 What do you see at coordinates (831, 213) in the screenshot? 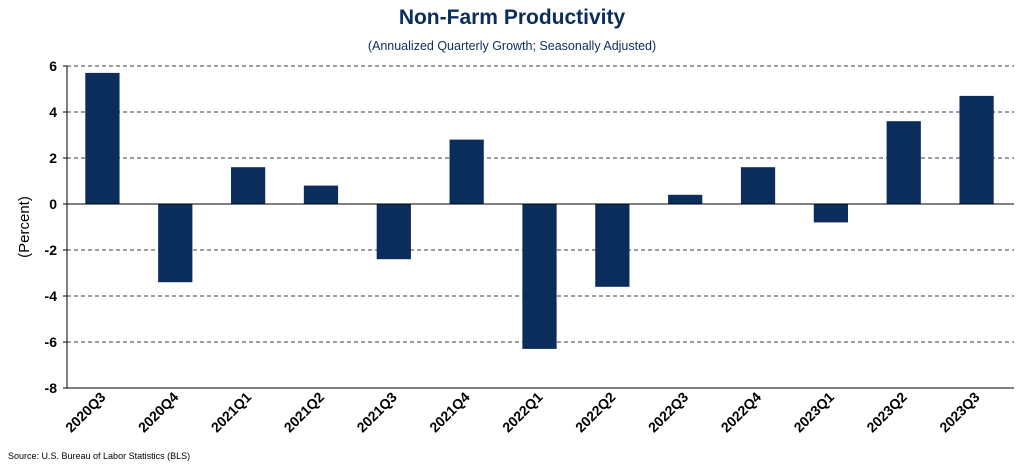
I see `bar-2023Q1` at bounding box center [831, 213].